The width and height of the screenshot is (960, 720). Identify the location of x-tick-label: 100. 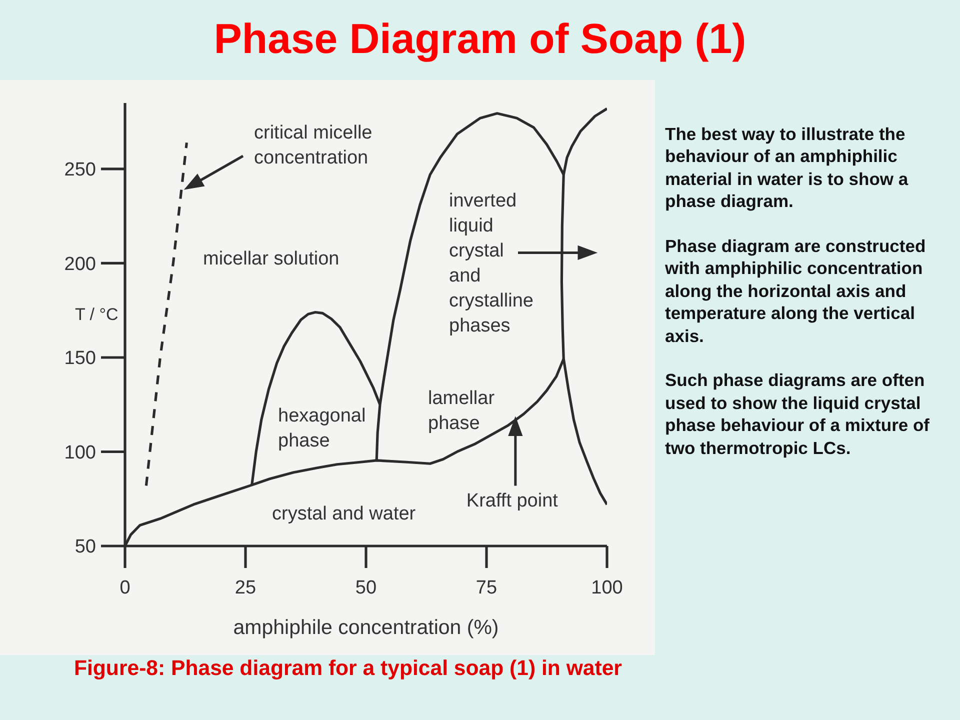
(607, 587).